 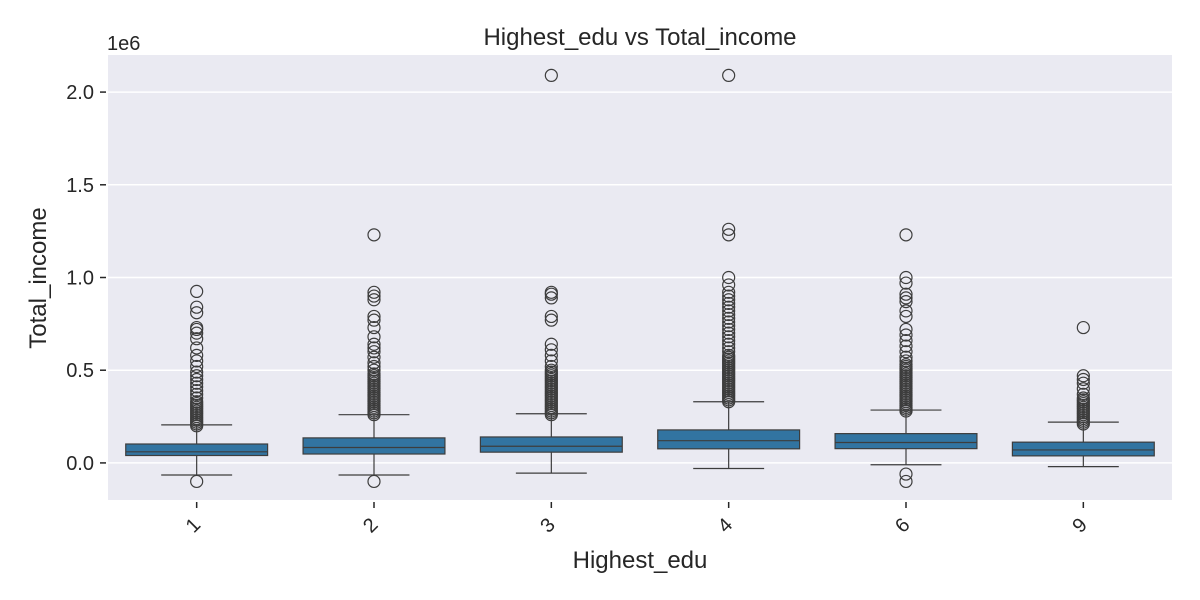 What do you see at coordinates (80, 371) in the screenshot?
I see `y-tick-label: 0.5` at bounding box center [80, 371].